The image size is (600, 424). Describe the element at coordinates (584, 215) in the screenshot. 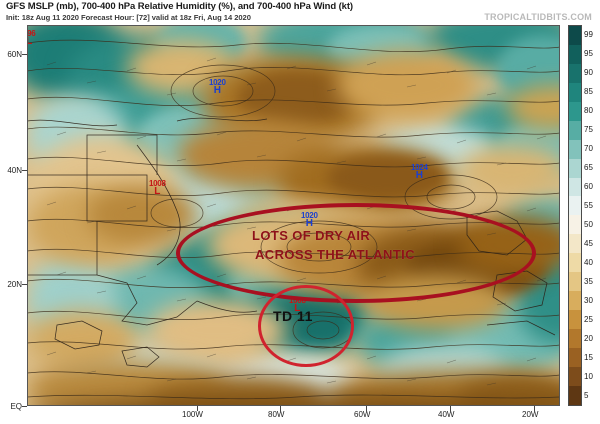

I see `colorbar-legend: 99 95 90 85 80 75 70 65 60 55 50 45 40 35 30 25 20 15 10 5` at that location.